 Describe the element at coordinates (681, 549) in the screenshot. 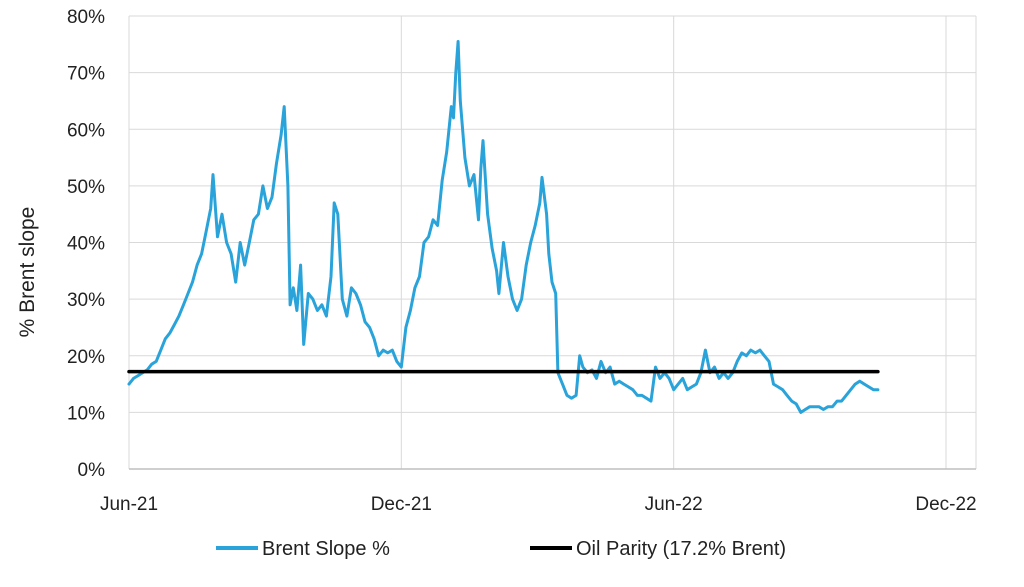

I see `legend-label-oil-parity: Oil Parity (17.2% Brent)` at that location.